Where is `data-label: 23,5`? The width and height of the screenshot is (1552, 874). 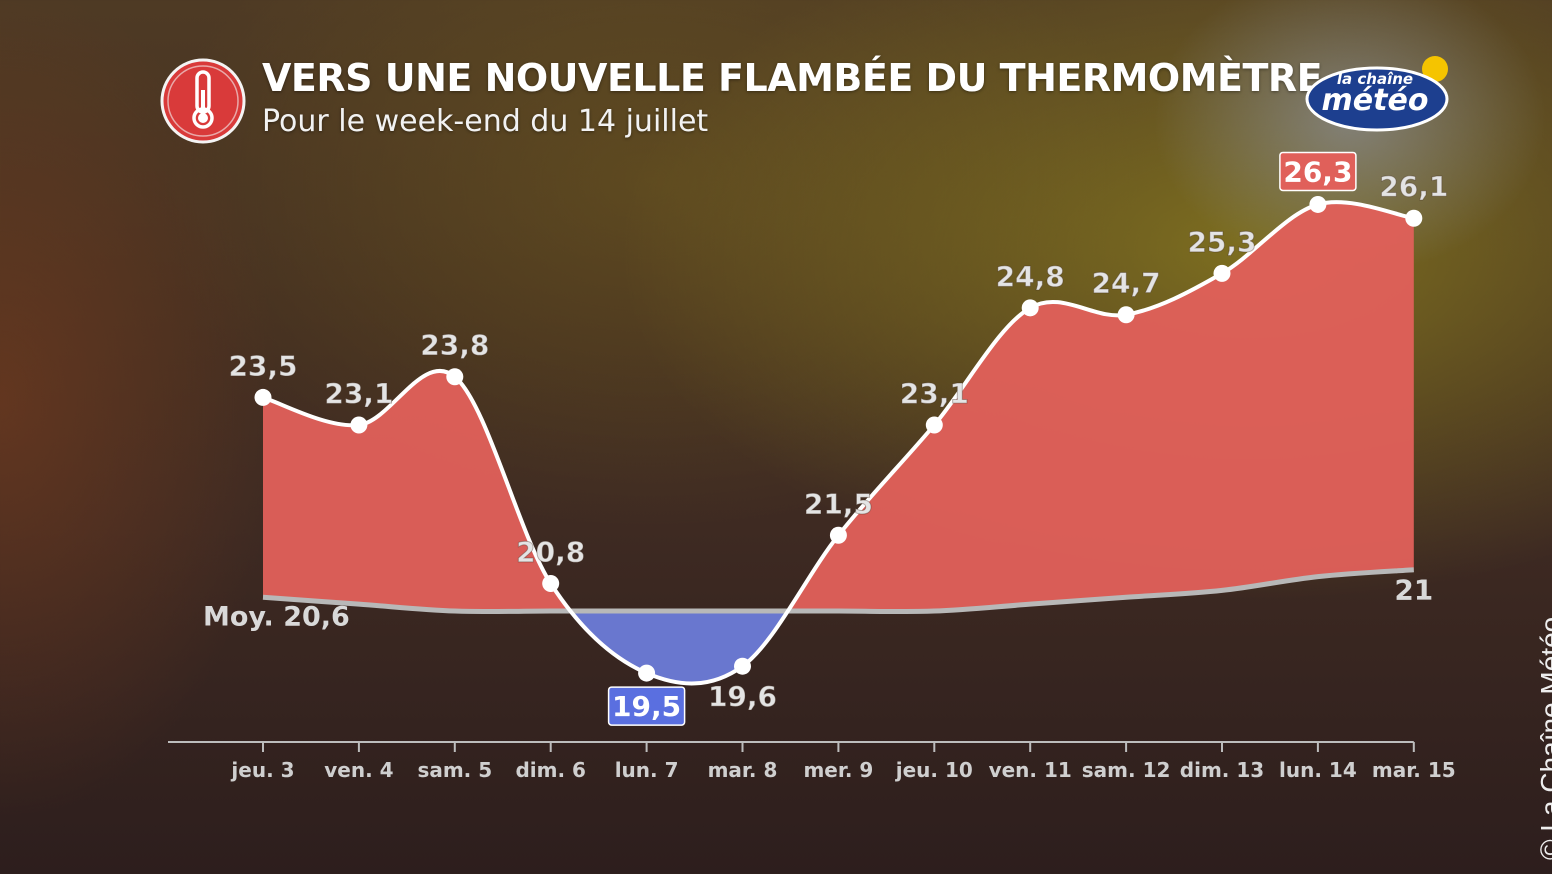
data-label: 23,5 is located at coordinates (262, 365).